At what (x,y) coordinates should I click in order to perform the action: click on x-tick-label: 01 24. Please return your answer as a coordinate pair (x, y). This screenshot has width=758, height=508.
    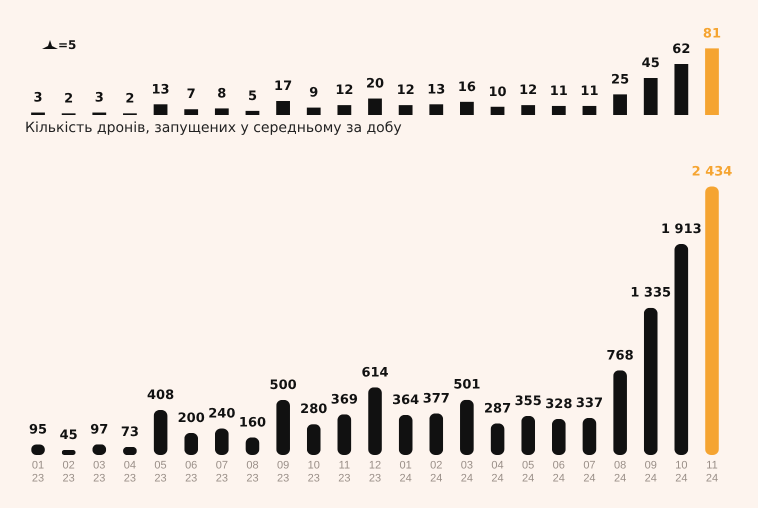
    Looking at the image, I should click on (406, 472).